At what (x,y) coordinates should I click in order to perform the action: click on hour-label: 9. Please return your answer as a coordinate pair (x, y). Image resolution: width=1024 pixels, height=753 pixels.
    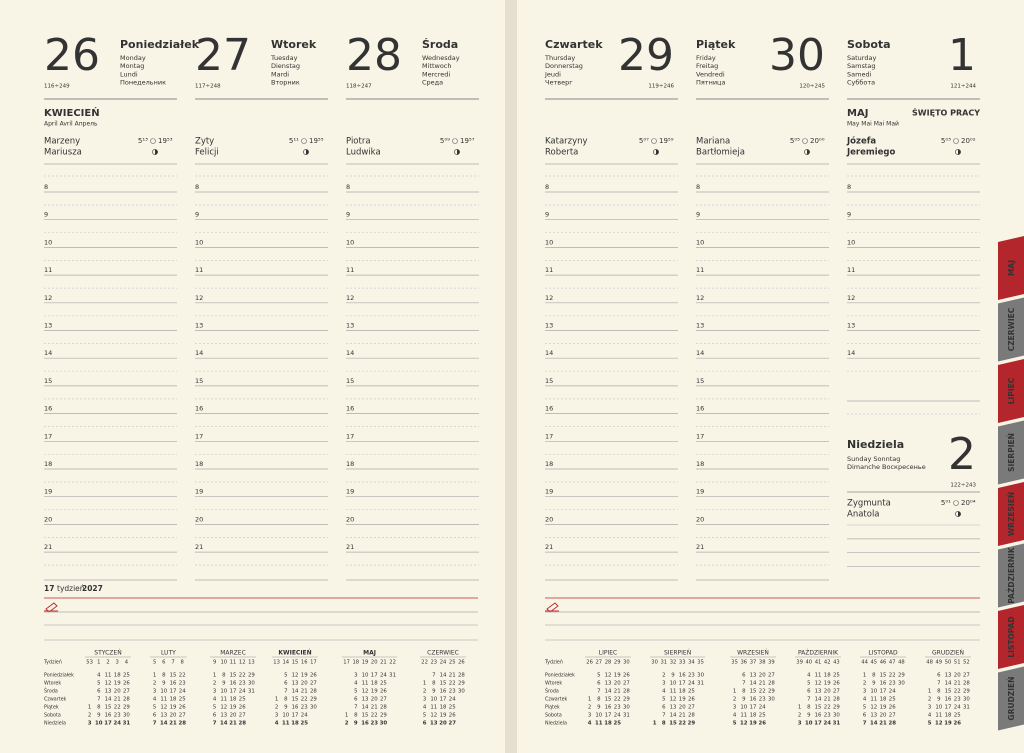
    Looking at the image, I should click on (348, 215).